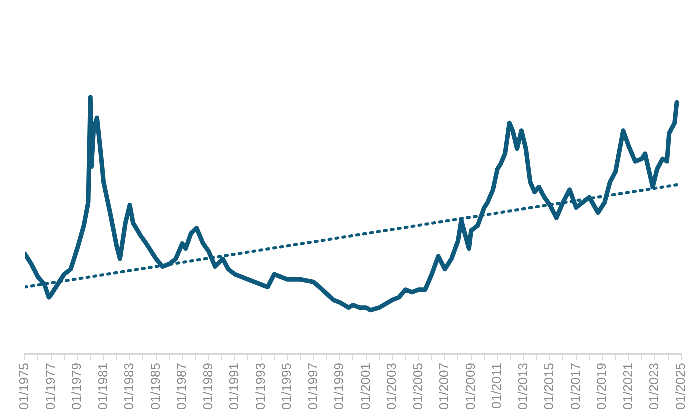 The height and width of the screenshot is (413, 700). I want to click on x-tick-label: 01/2015, so click(549, 386).